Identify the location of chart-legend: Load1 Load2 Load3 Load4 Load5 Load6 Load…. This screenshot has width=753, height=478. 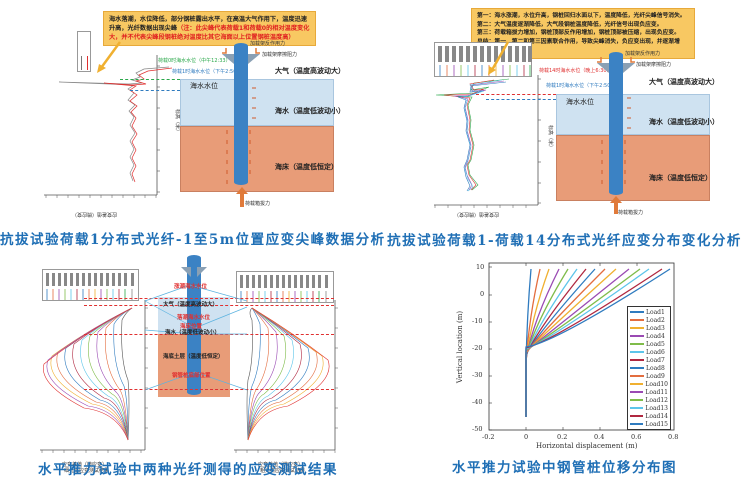
(649, 368).